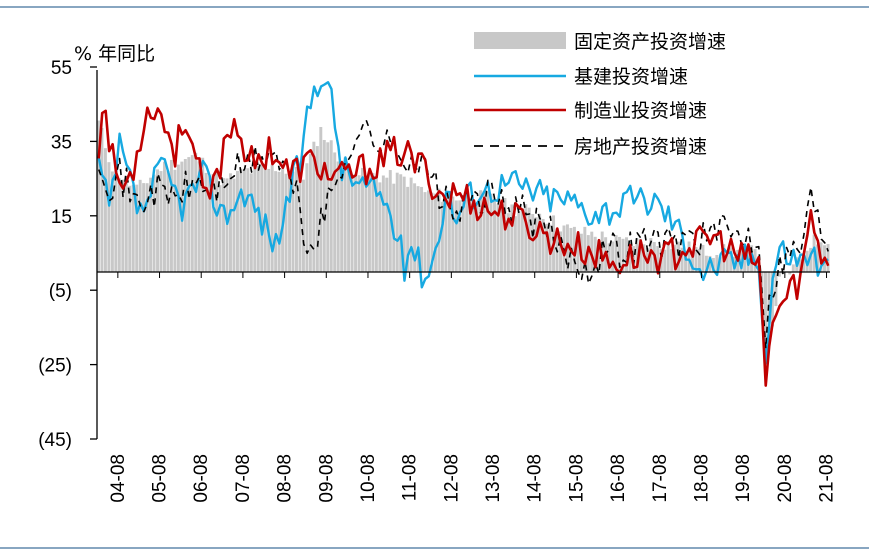 The width and height of the screenshot is (869, 557). I want to click on y-tick-label: 35, so click(61, 142).